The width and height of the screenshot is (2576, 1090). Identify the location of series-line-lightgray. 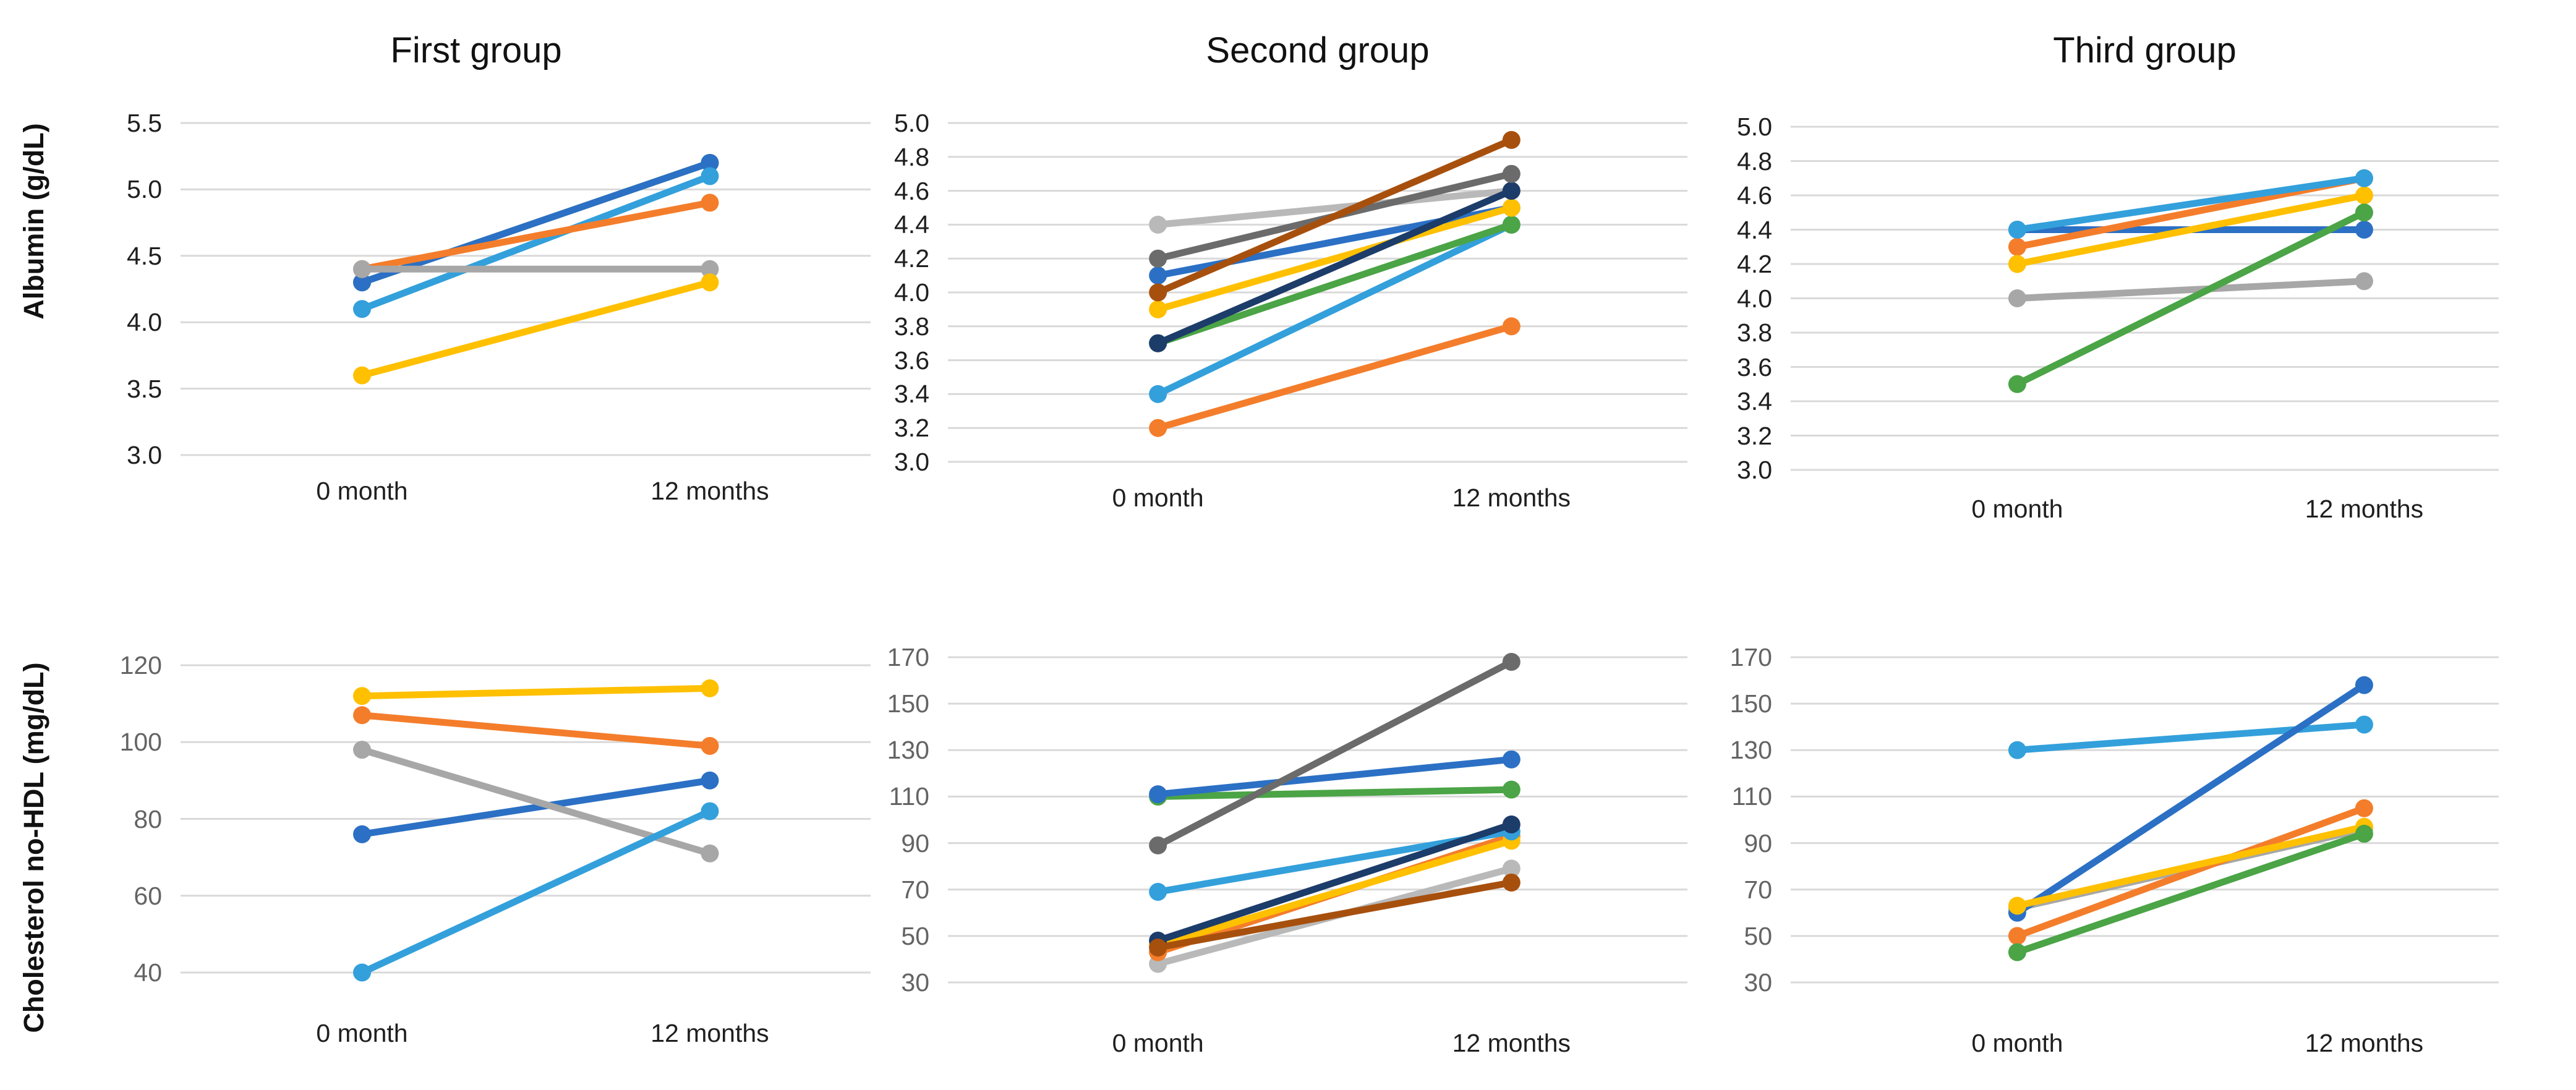
(1335, 207).